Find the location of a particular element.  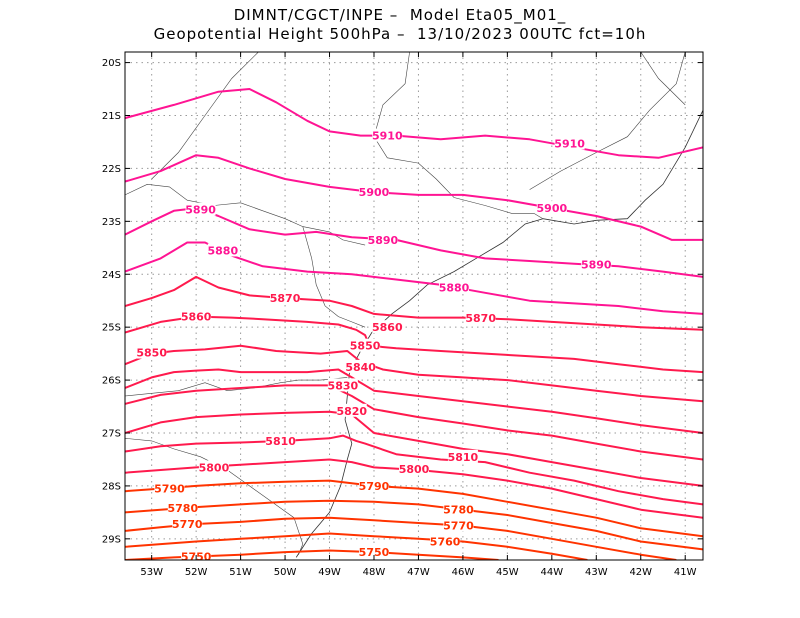

lon-tick-label: 50W is located at coordinates (285, 572).